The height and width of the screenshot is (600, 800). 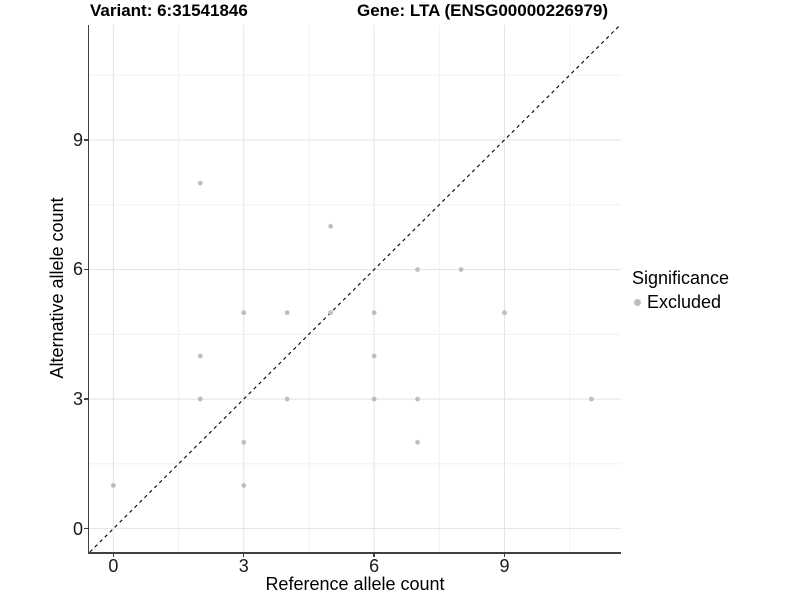 I want to click on x-axis-line, so click(x=354, y=553).